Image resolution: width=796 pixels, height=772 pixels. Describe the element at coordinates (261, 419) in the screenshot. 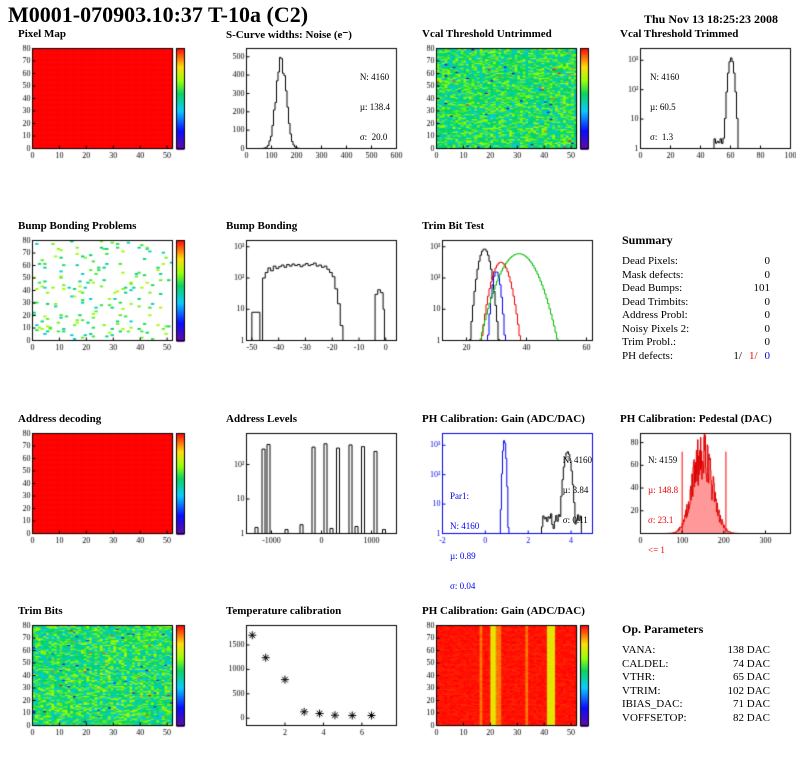

I see `plot-title: Address Levels` at that location.